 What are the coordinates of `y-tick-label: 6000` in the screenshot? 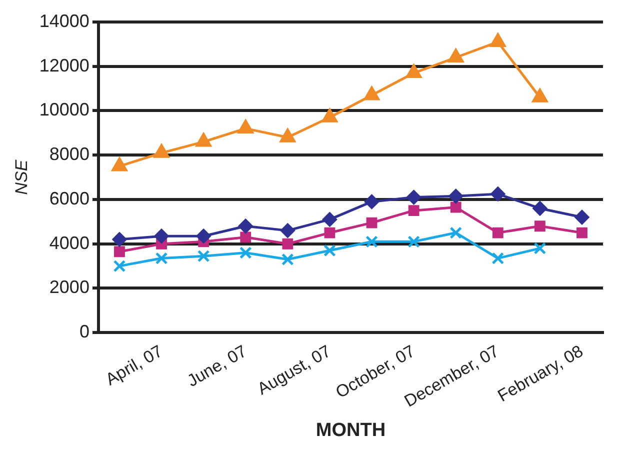 It's located at (69, 198).